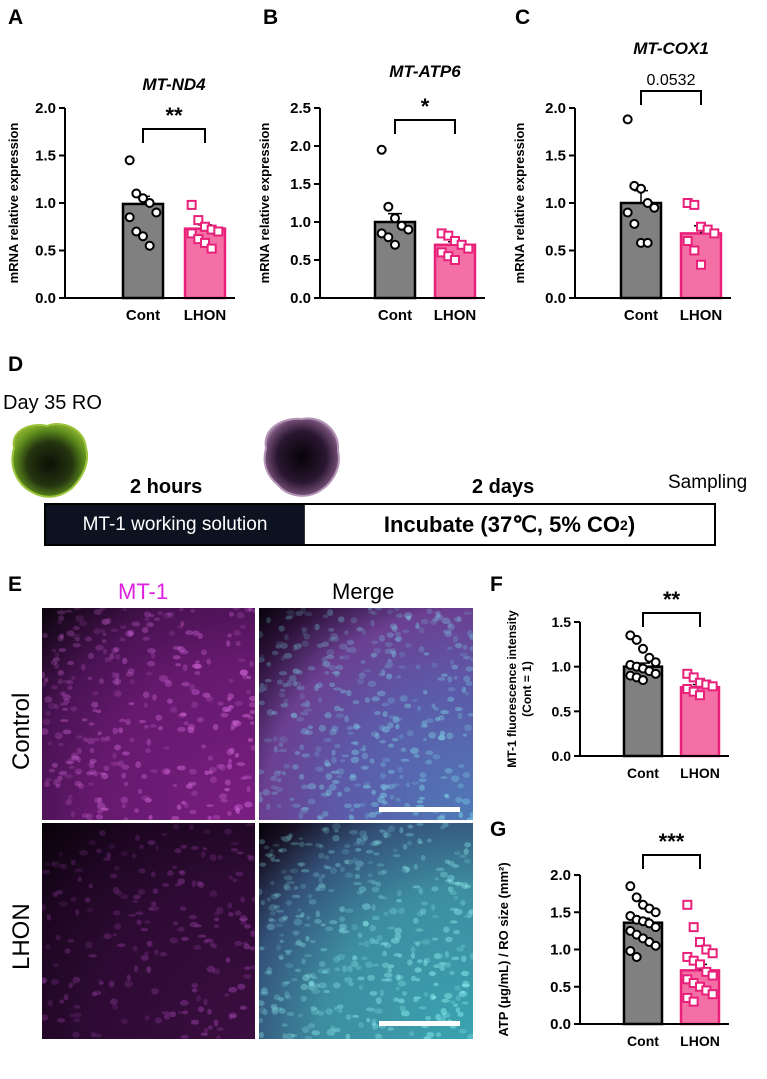  I want to click on significance-label: *, so click(425, 106).